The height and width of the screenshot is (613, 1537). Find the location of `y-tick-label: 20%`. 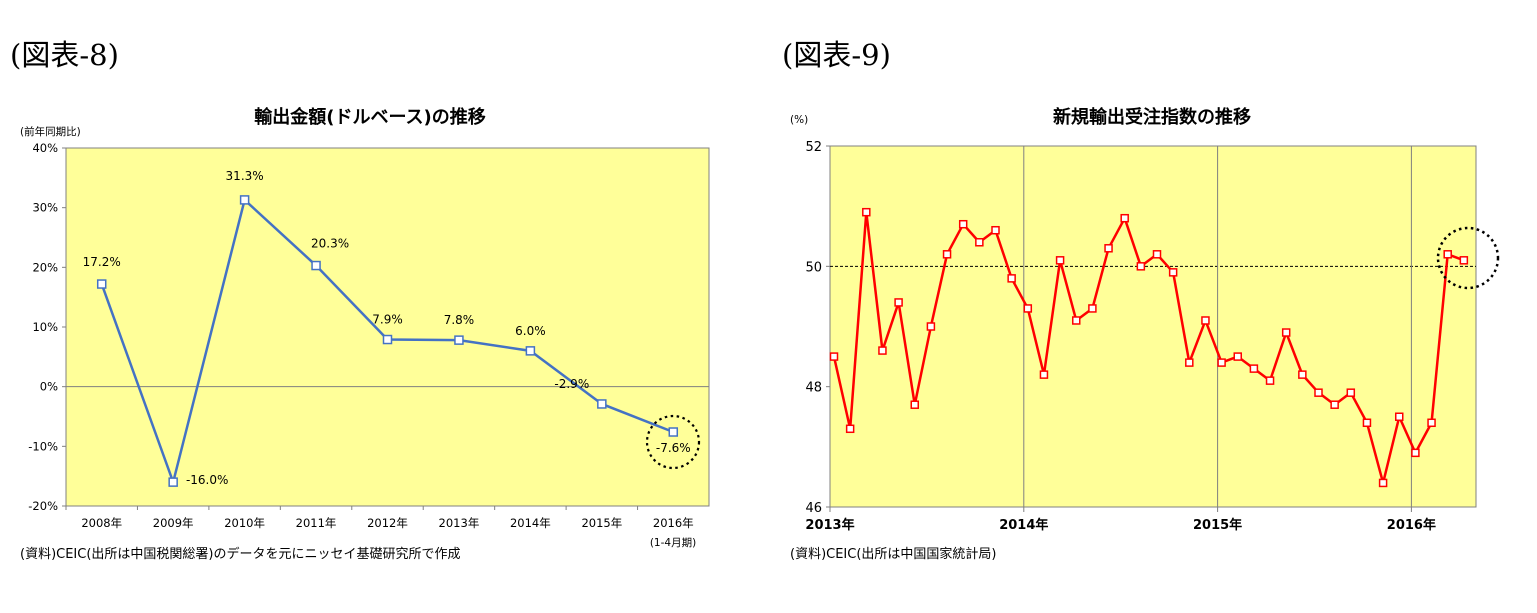

y-tick-label: 20% is located at coordinates (45, 267).